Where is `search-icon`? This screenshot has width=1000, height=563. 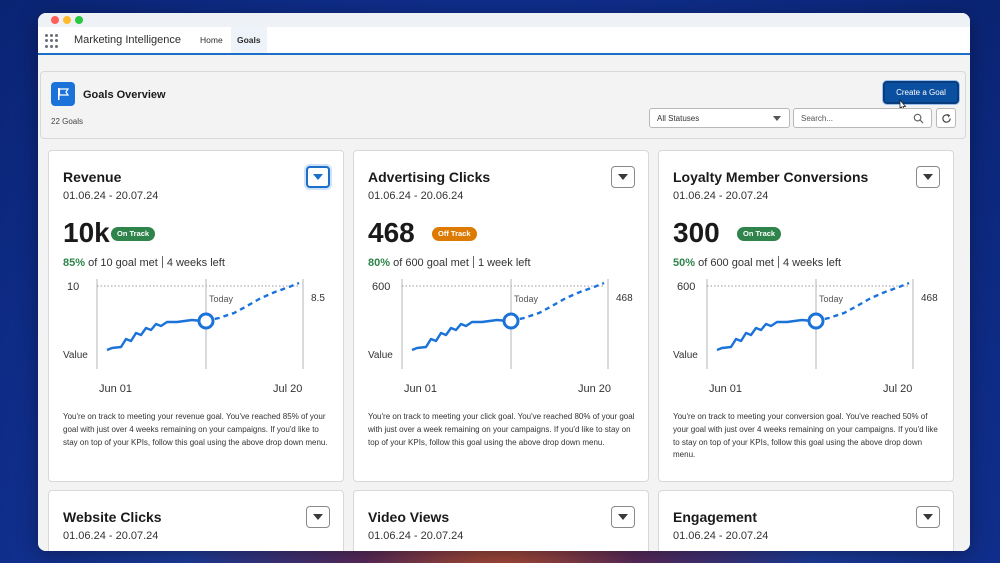 search-icon is located at coordinates (918, 118).